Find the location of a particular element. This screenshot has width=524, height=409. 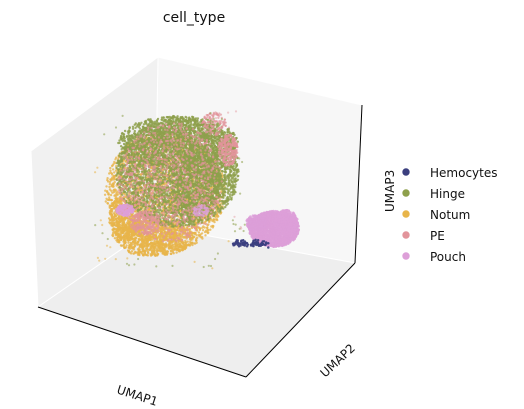

umap2-axis-line is located at coordinates (300, 320).